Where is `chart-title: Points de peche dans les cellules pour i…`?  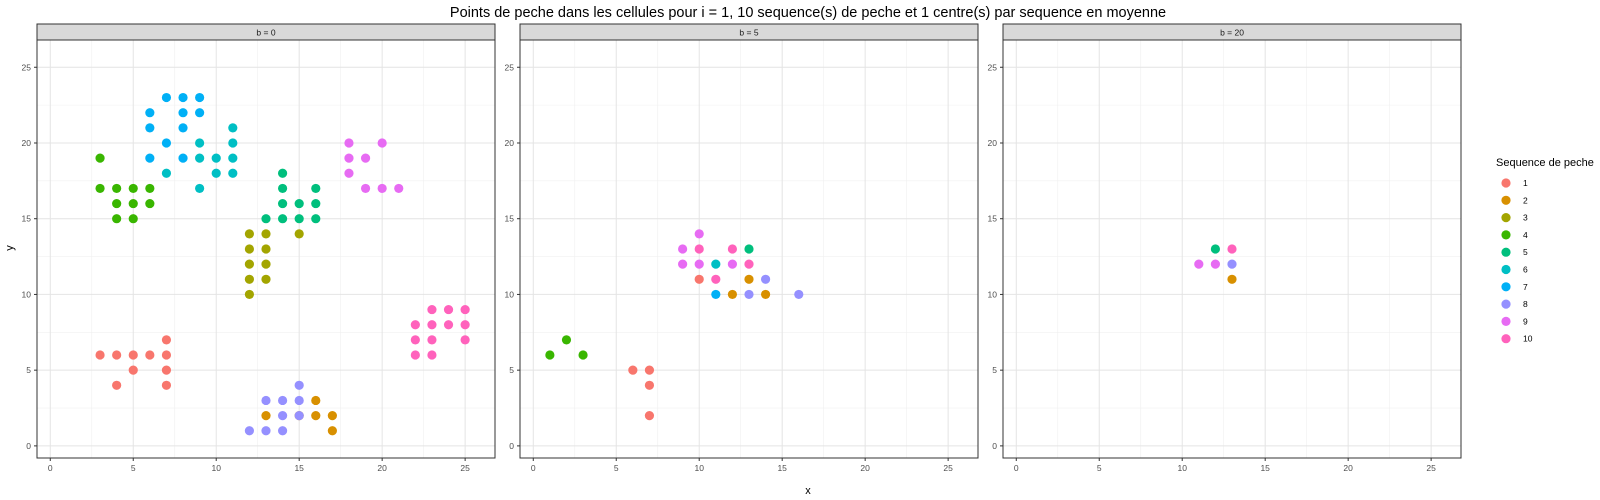
chart-title: Points de peche dans les cellules pour i… is located at coordinates (808, 13).